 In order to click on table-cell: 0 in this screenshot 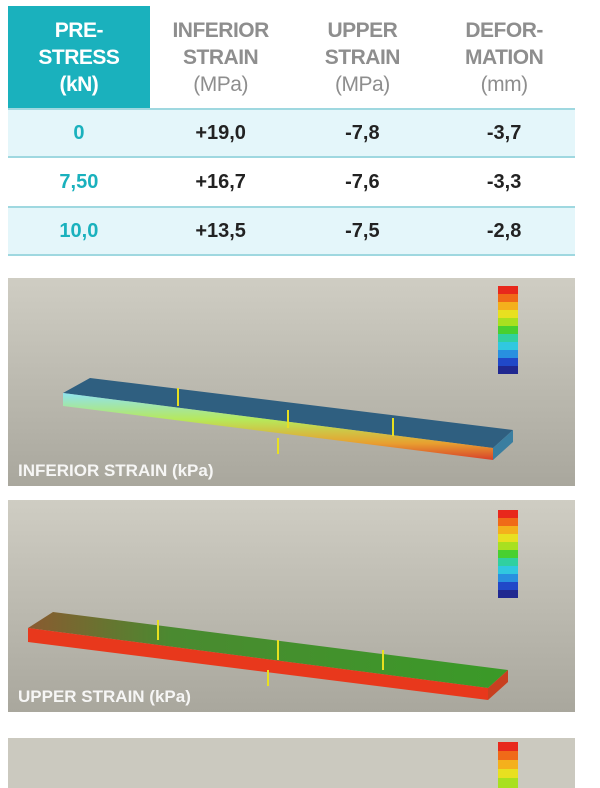, I will do `click(79, 132)`.